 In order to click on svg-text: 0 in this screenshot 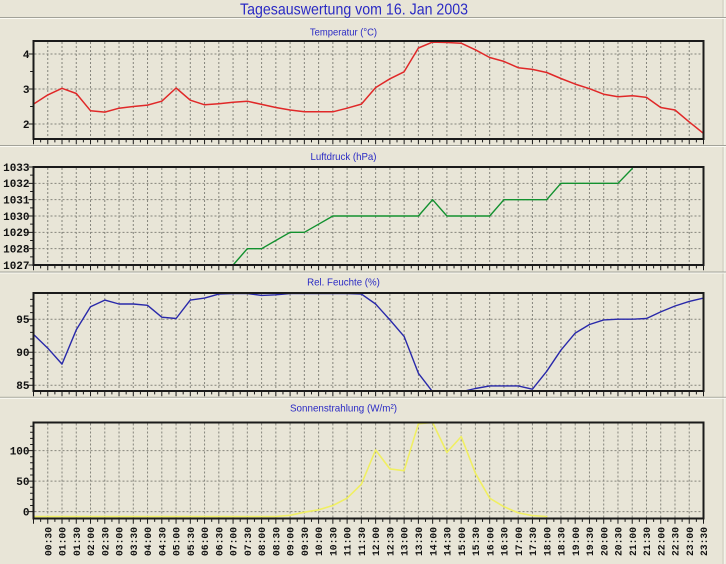, I will do `click(26, 513)`.